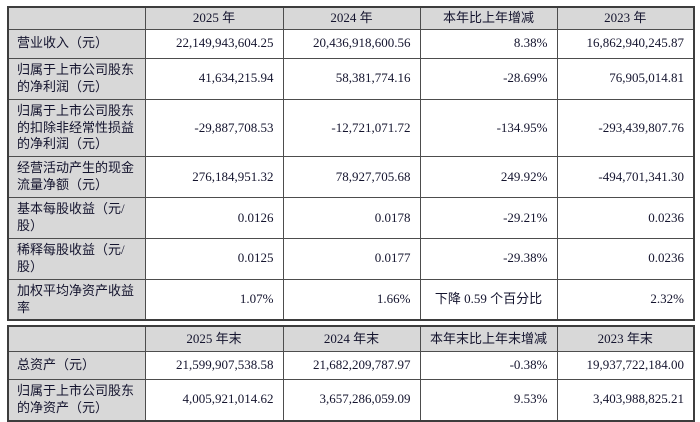 This screenshot has height=422, width=700. I want to click on row-label: 归属于上市公司股东的净资产（元）, so click(76, 400).